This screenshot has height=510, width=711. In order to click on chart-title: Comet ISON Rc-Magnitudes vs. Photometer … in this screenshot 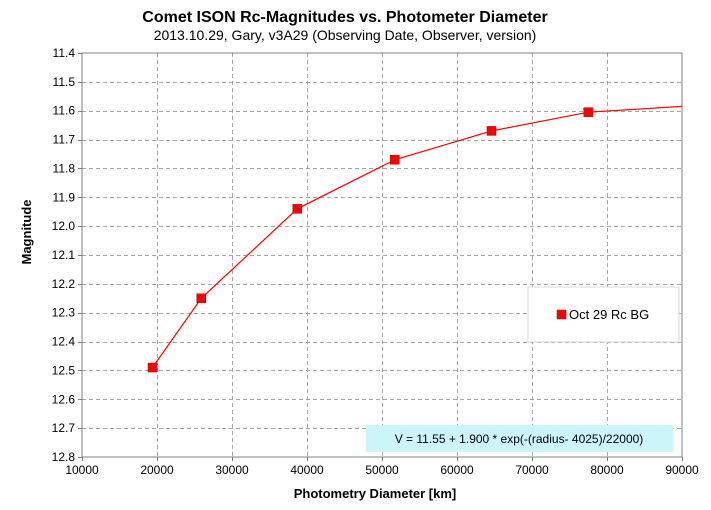, I will do `click(344, 17)`.